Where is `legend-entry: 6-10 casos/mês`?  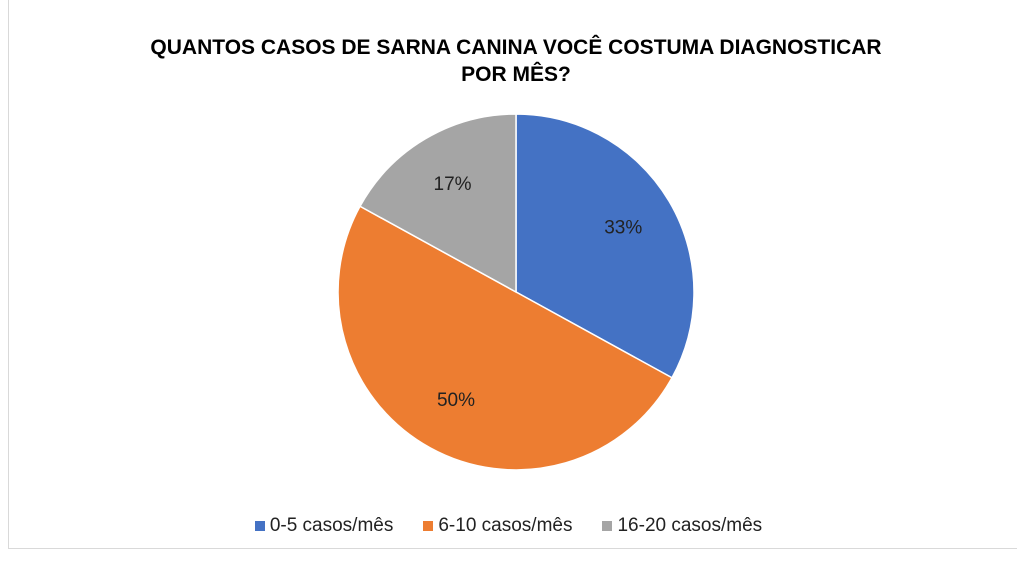
legend-entry: 6-10 casos/mês is located at coordinates (497, 526).